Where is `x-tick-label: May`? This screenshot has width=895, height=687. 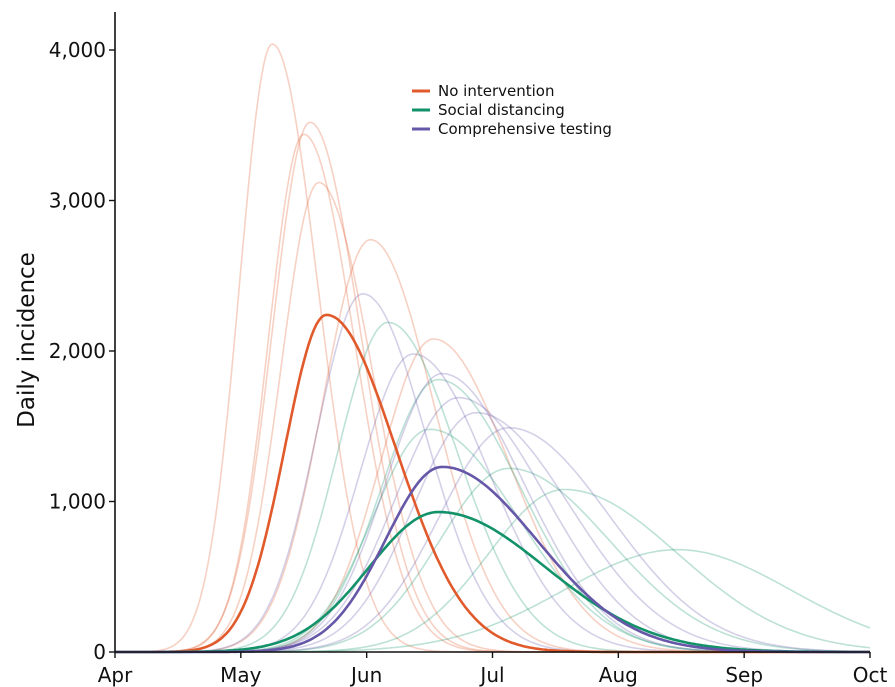
x-tick-label: May is located at coordinates (241, 675).